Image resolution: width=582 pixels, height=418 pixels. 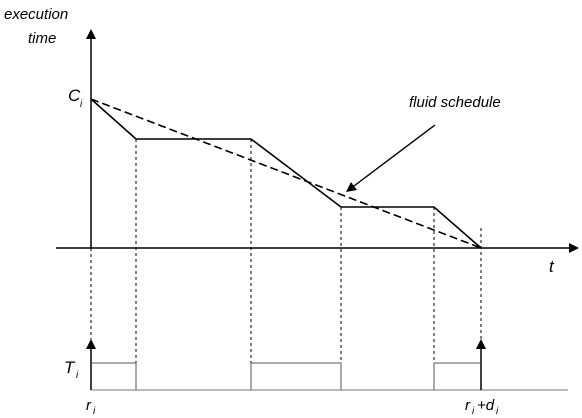 I want to click on t-axis-label: t, so click(x=552, y=266).